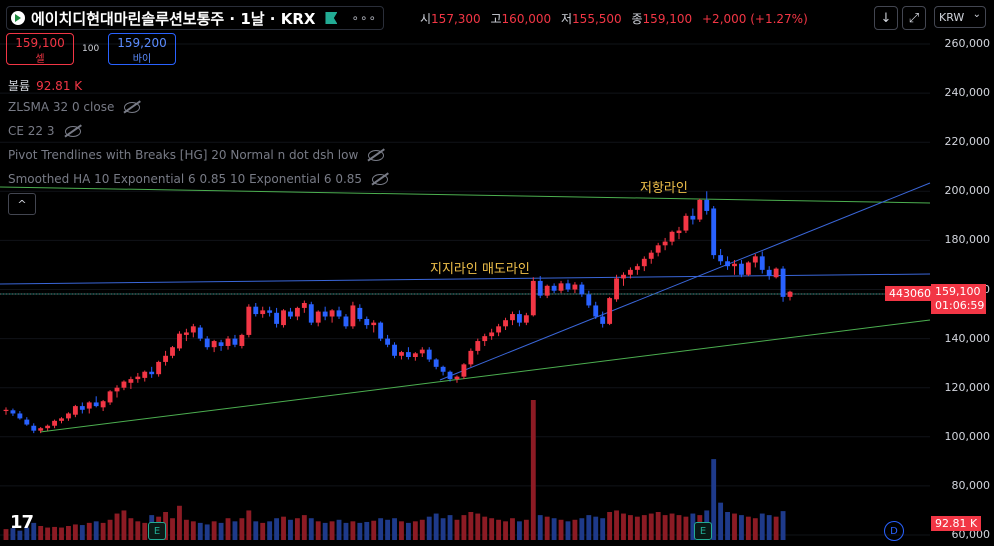 Image resolution: width=994 pixels, height=546 pixels. Describe the element at coordinates (971, 485) in the screenshot. I see `price-axis-label: 80,000` at that location.